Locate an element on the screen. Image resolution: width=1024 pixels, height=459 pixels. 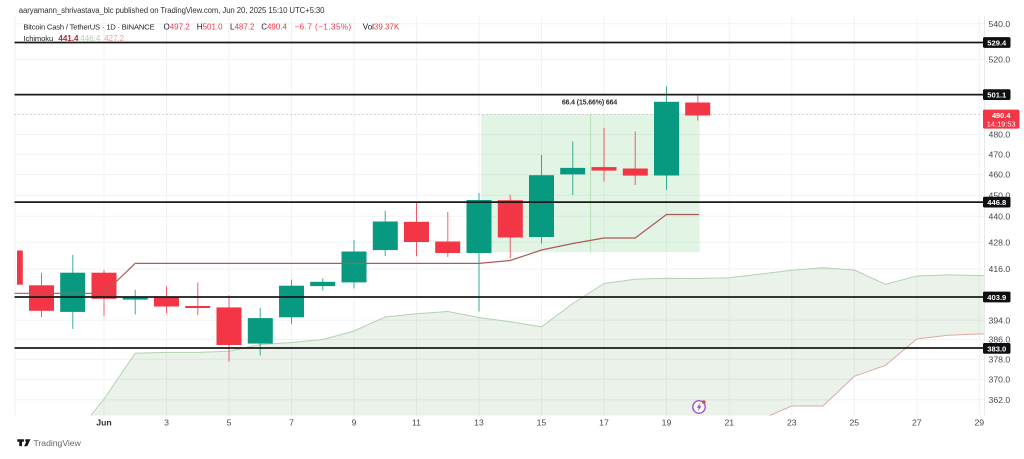
svg-text: 428.0 is located at coordinates (1000, 242).